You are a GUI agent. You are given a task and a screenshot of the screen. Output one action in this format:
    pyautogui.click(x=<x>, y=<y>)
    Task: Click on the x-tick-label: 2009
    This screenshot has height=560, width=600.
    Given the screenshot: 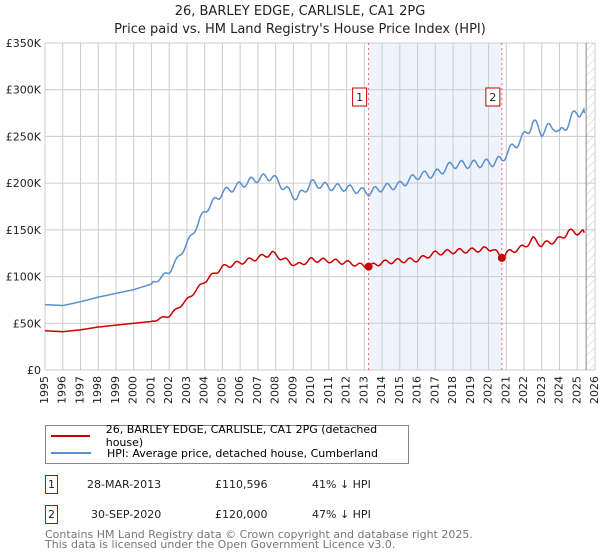 What is the action you would take?
    pyautogui.click(x=292, y=390)
    